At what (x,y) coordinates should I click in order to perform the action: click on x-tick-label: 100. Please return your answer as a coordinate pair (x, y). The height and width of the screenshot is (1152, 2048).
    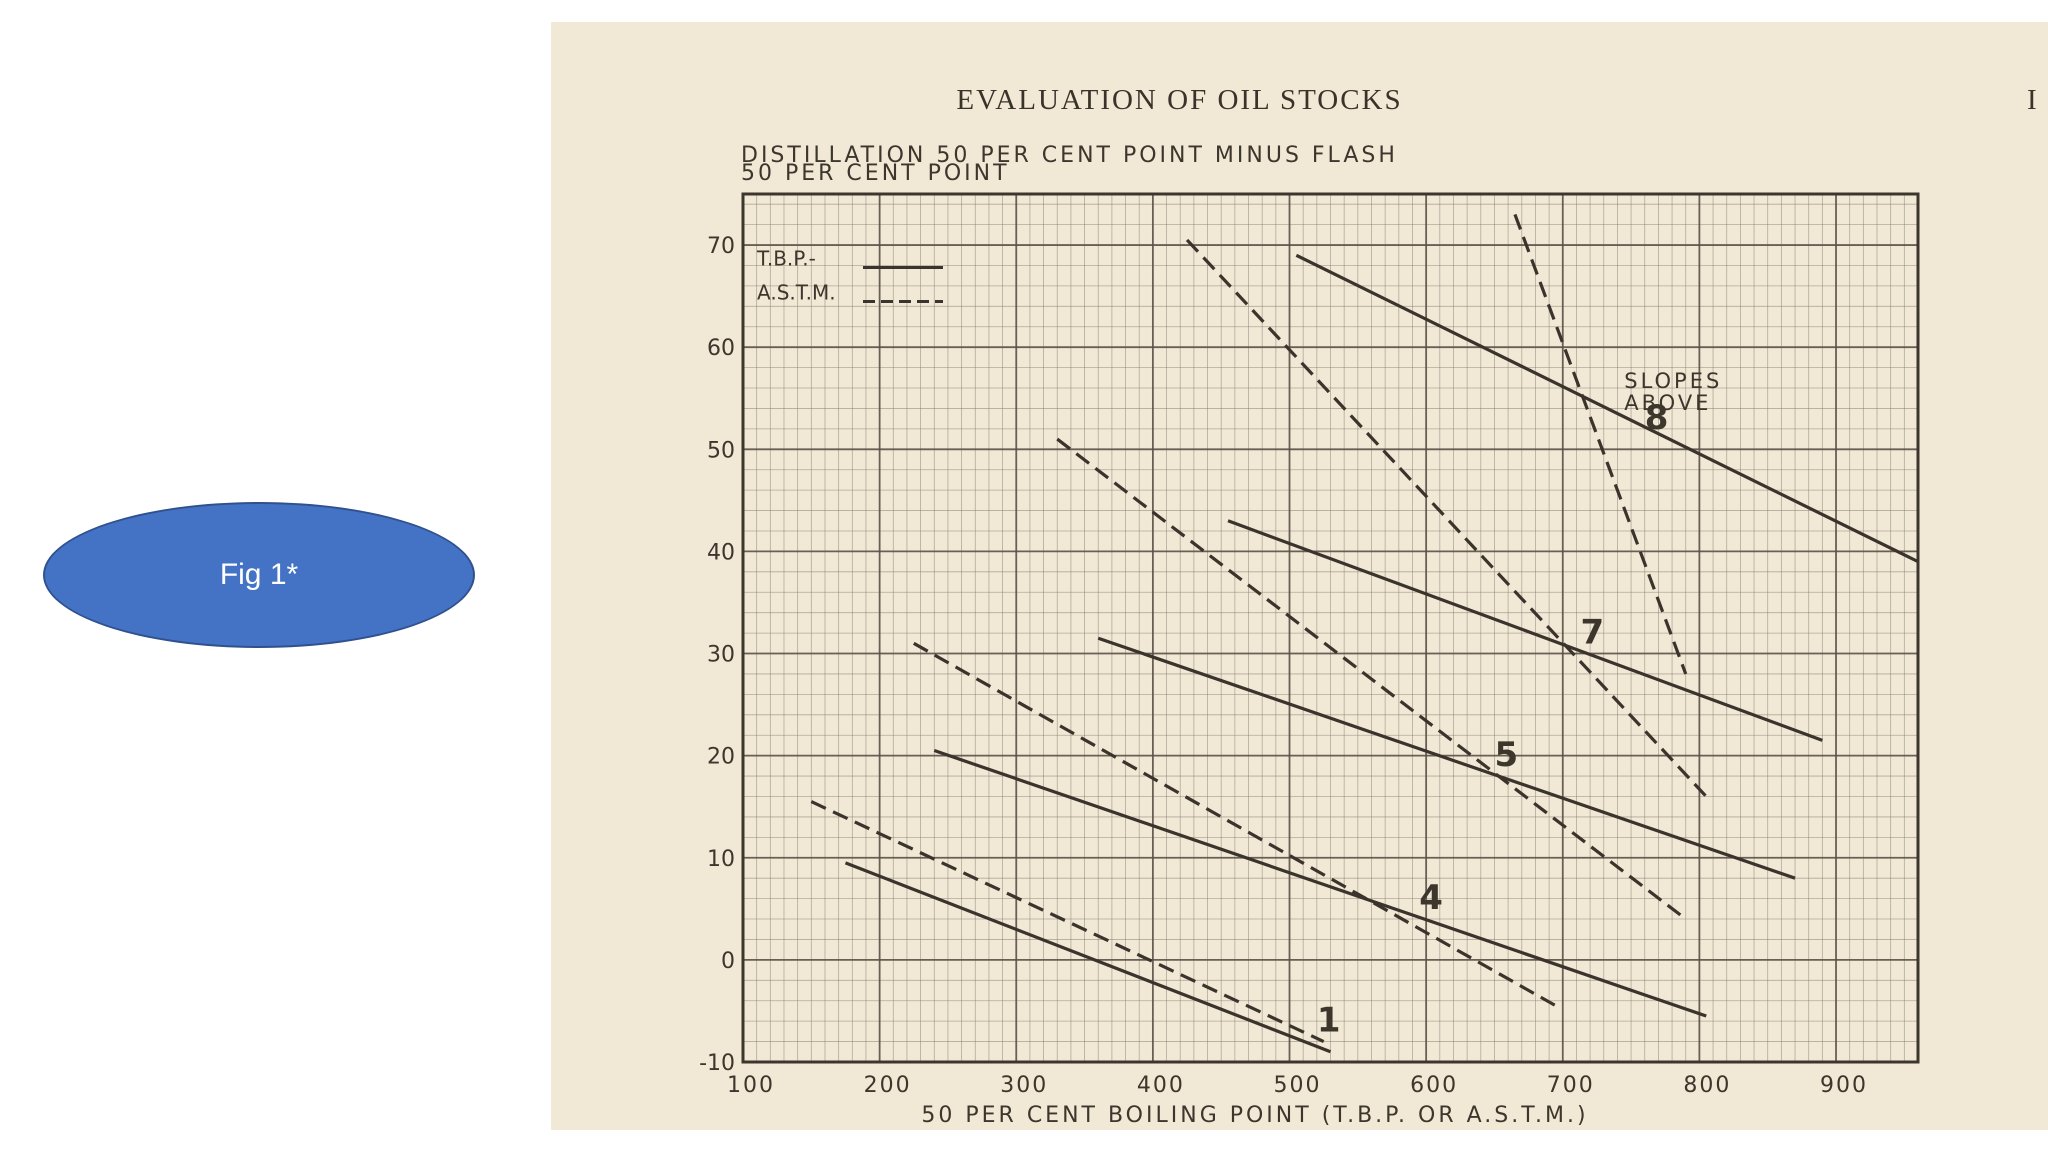
    Looking at the image, I should click on (751, 1085).